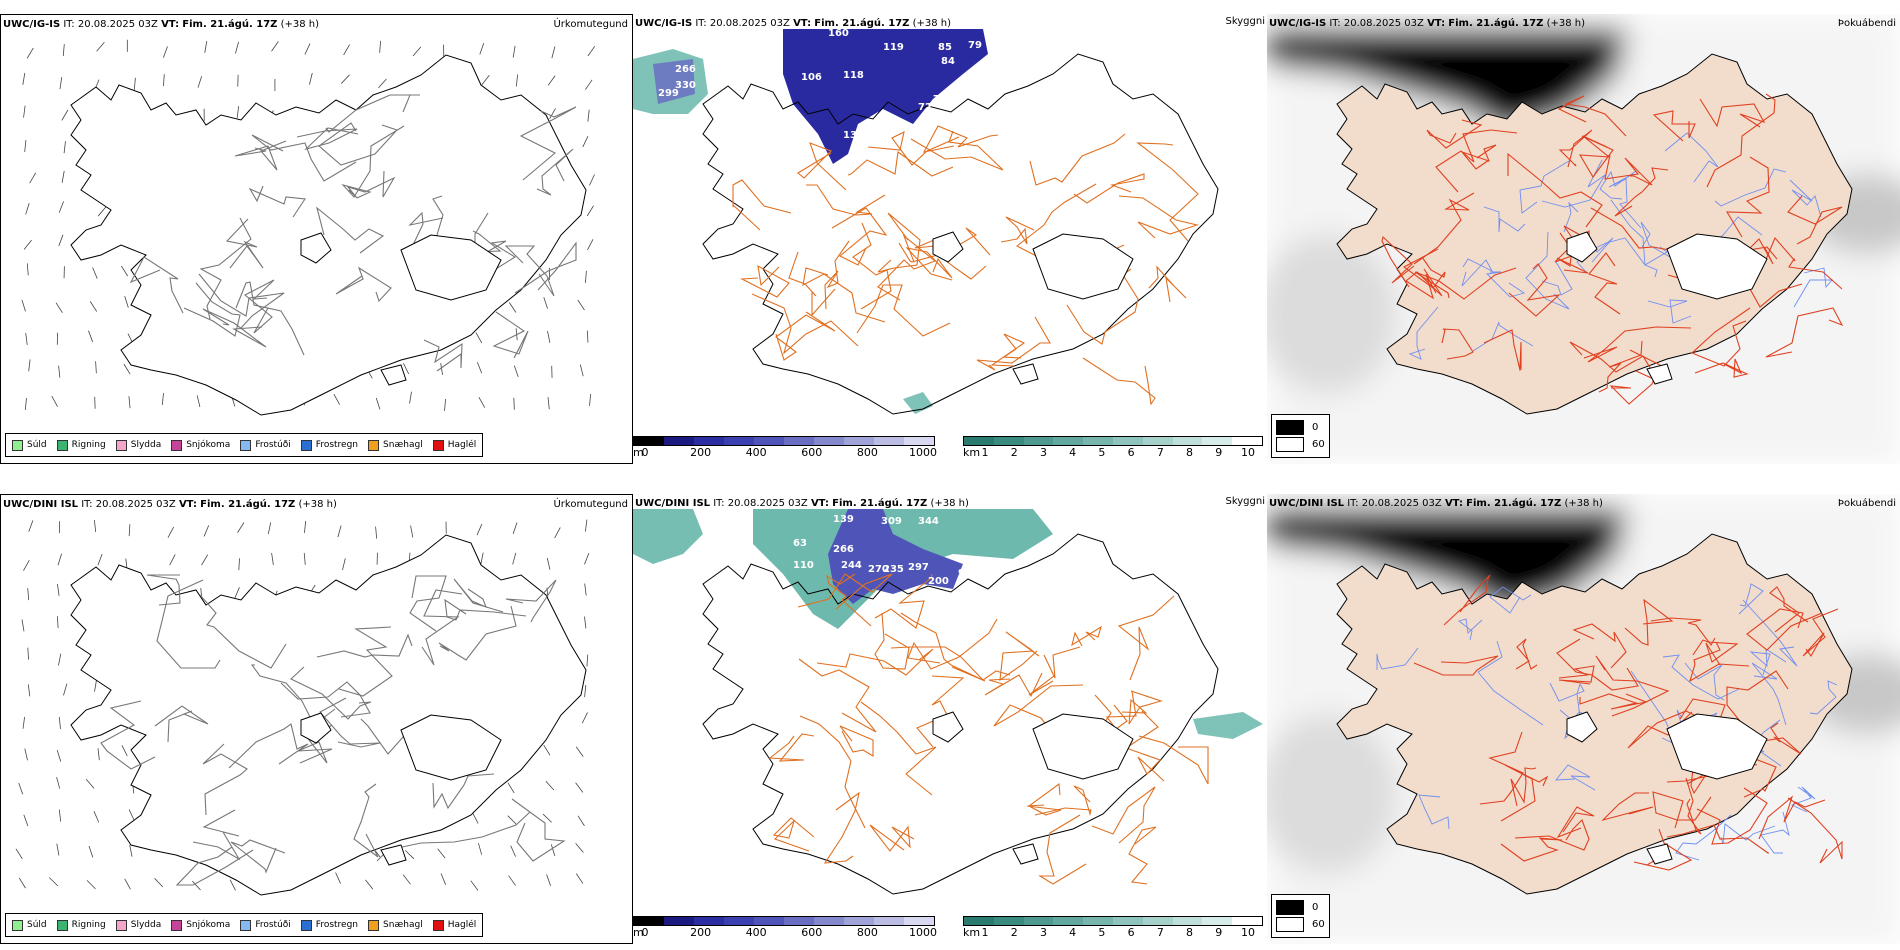 The height and width of the screenshot is (950, 1900). I want to click on ceiling-value-label: 119, so click(893, 47).